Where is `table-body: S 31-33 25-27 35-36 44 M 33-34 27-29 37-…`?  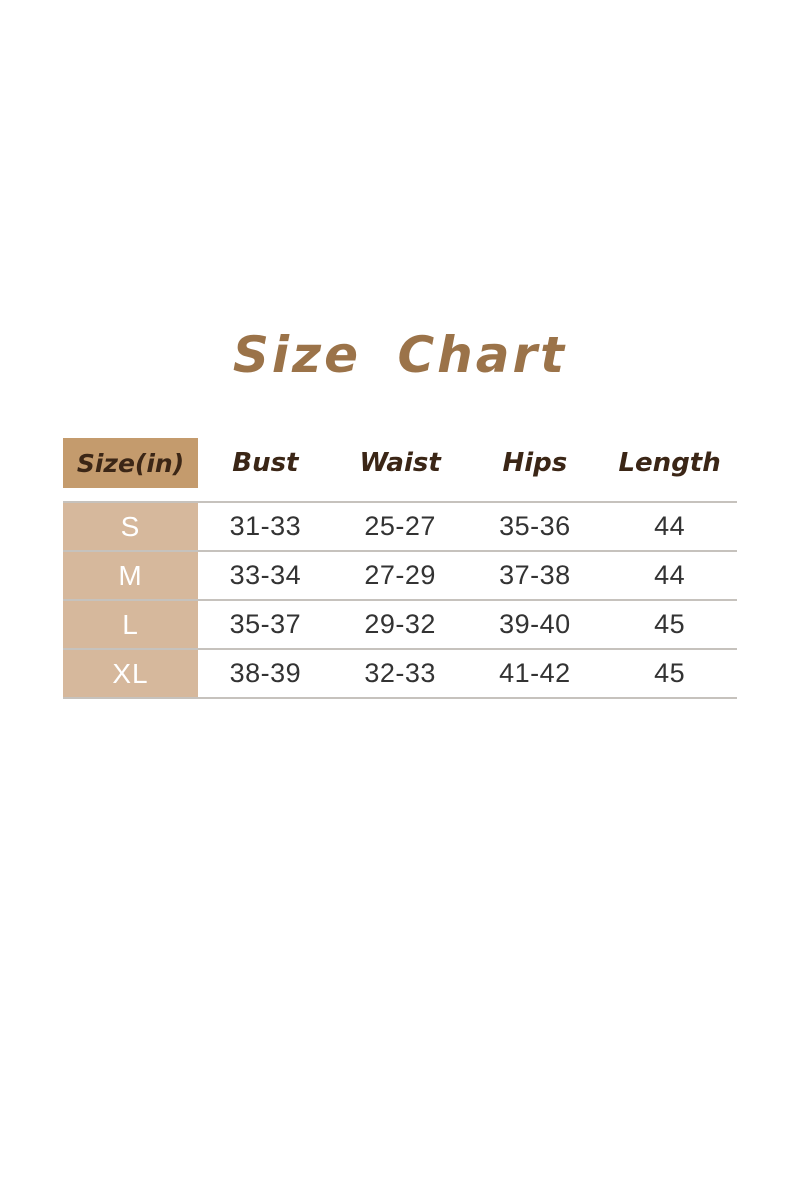
table-body: S 31-33 25-27 35-36 44 M 33-34 27-29 37-… is located at coordinates (400, 600).